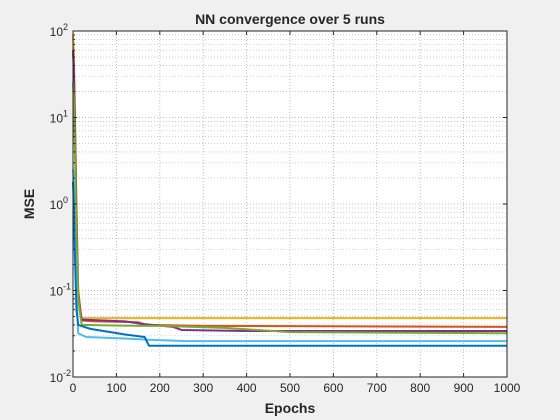  What do you see at coordinates (67, 287) in the screenshot?
I see `y-tick-exp: -1` at bounding box center [67, 287].